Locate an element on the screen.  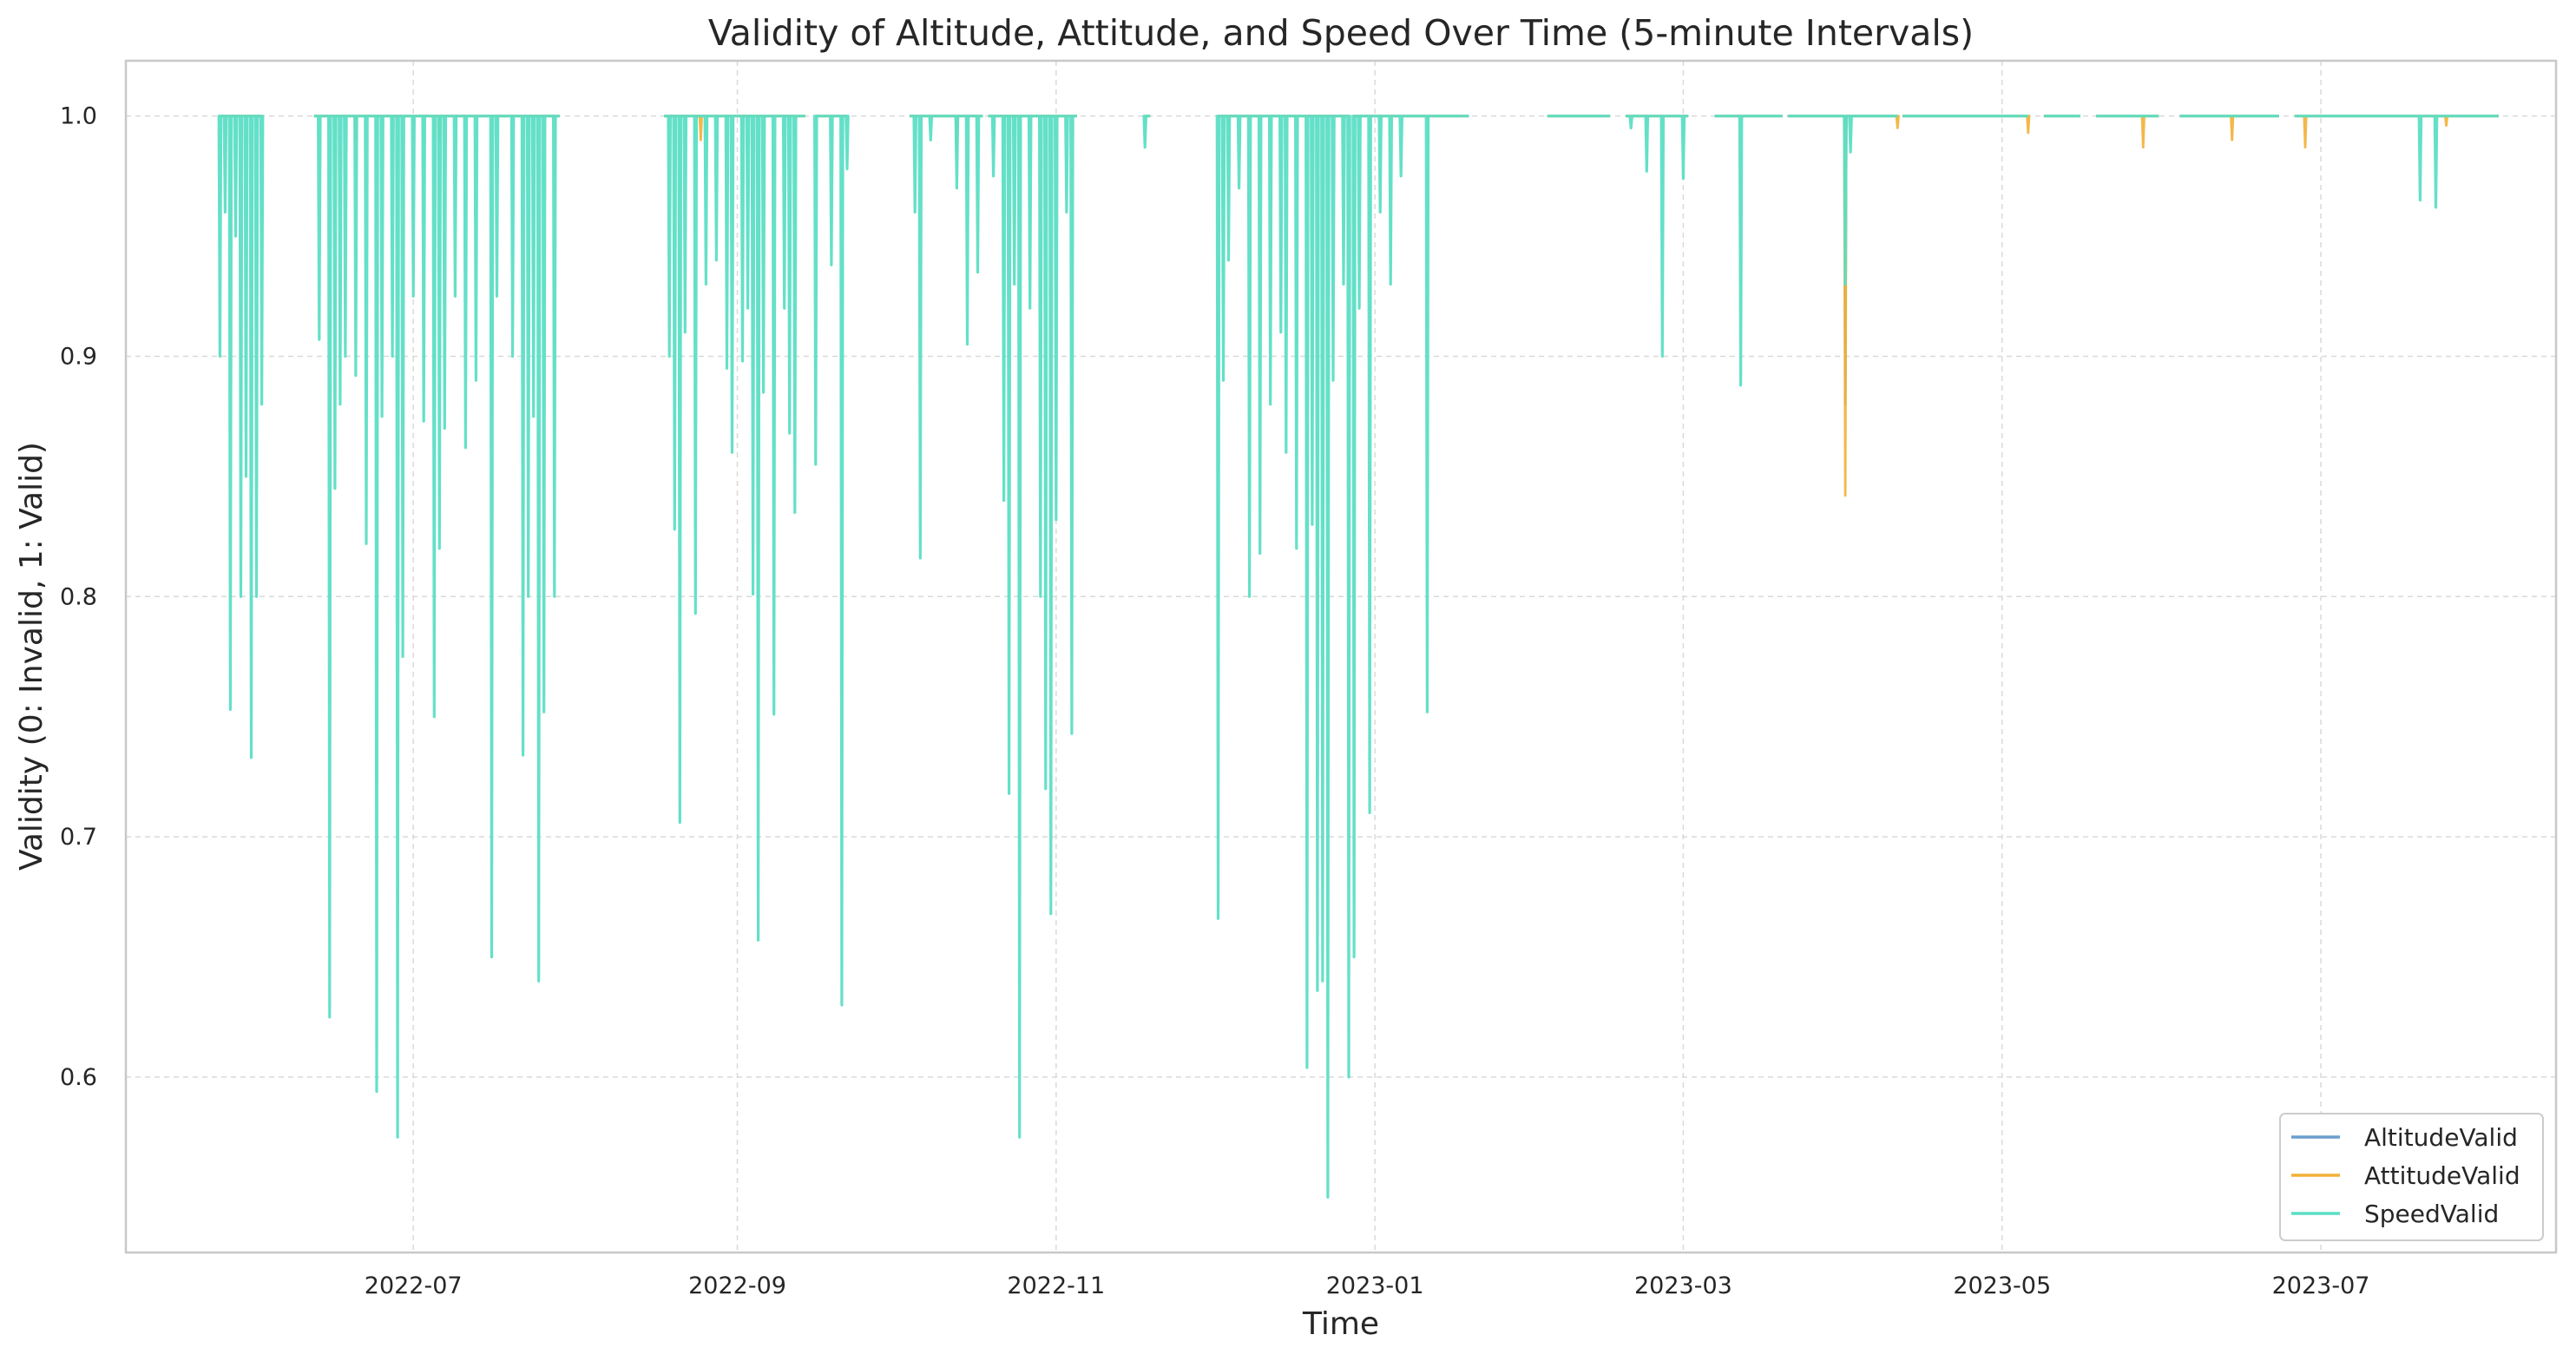
x-tick-label: 2022-09 is located at coordinates (737, 1285).